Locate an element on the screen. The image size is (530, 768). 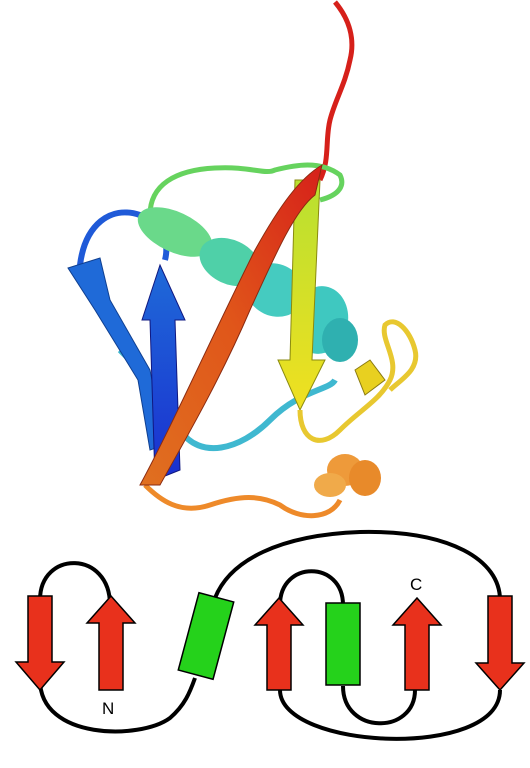
loop-4-helix2 is located at coordinates (311, 587).